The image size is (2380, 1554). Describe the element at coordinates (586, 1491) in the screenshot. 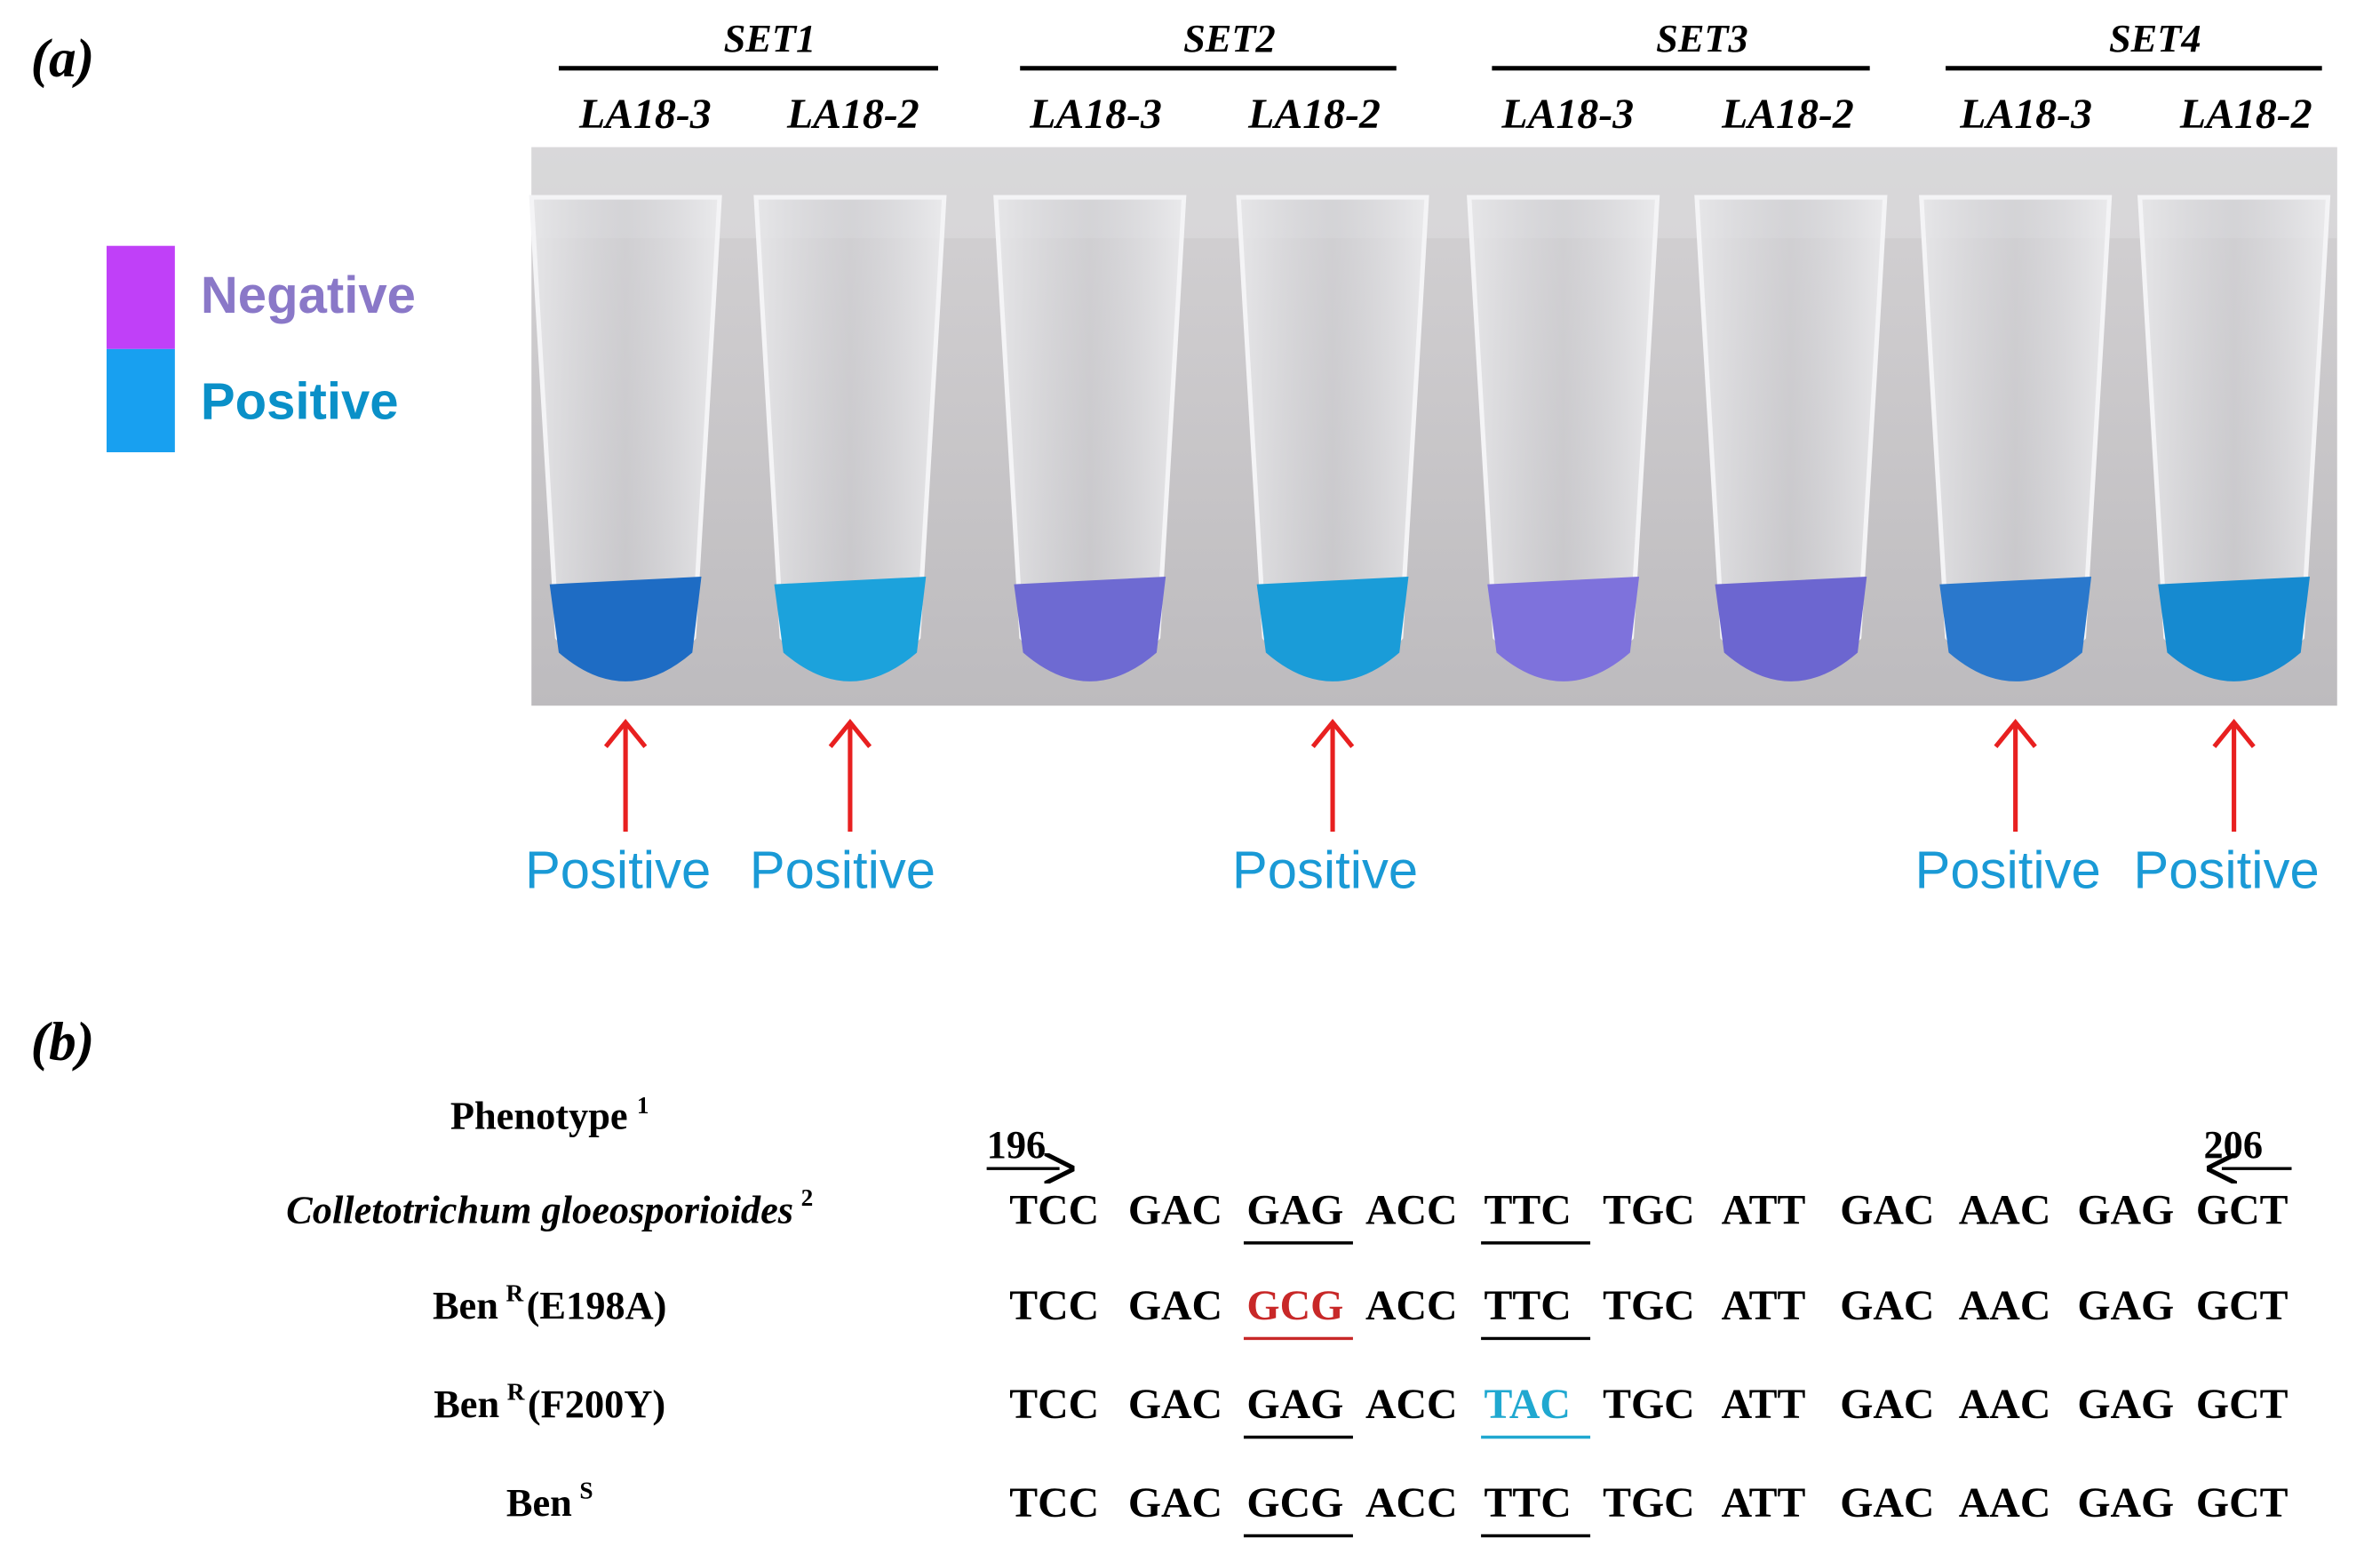

I see `row-superscript: S` at that location.